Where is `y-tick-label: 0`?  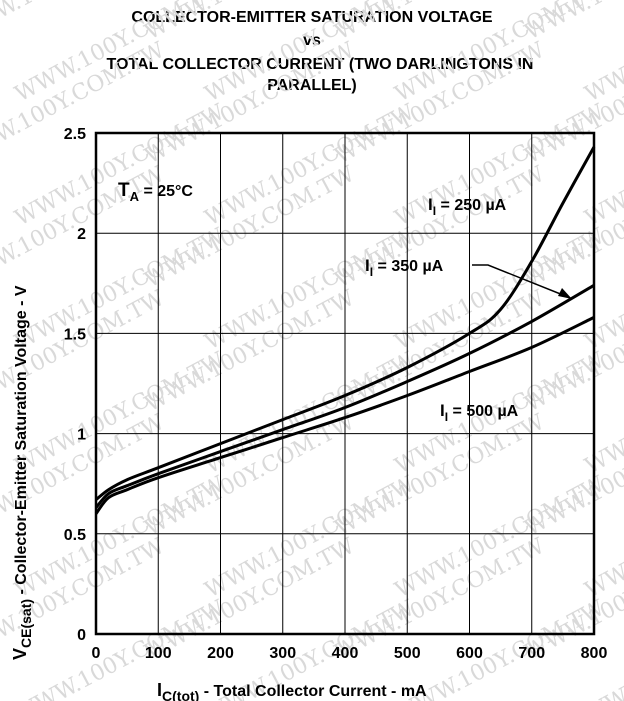
y-tick-label: 0 is located at coordinates (81, 635).